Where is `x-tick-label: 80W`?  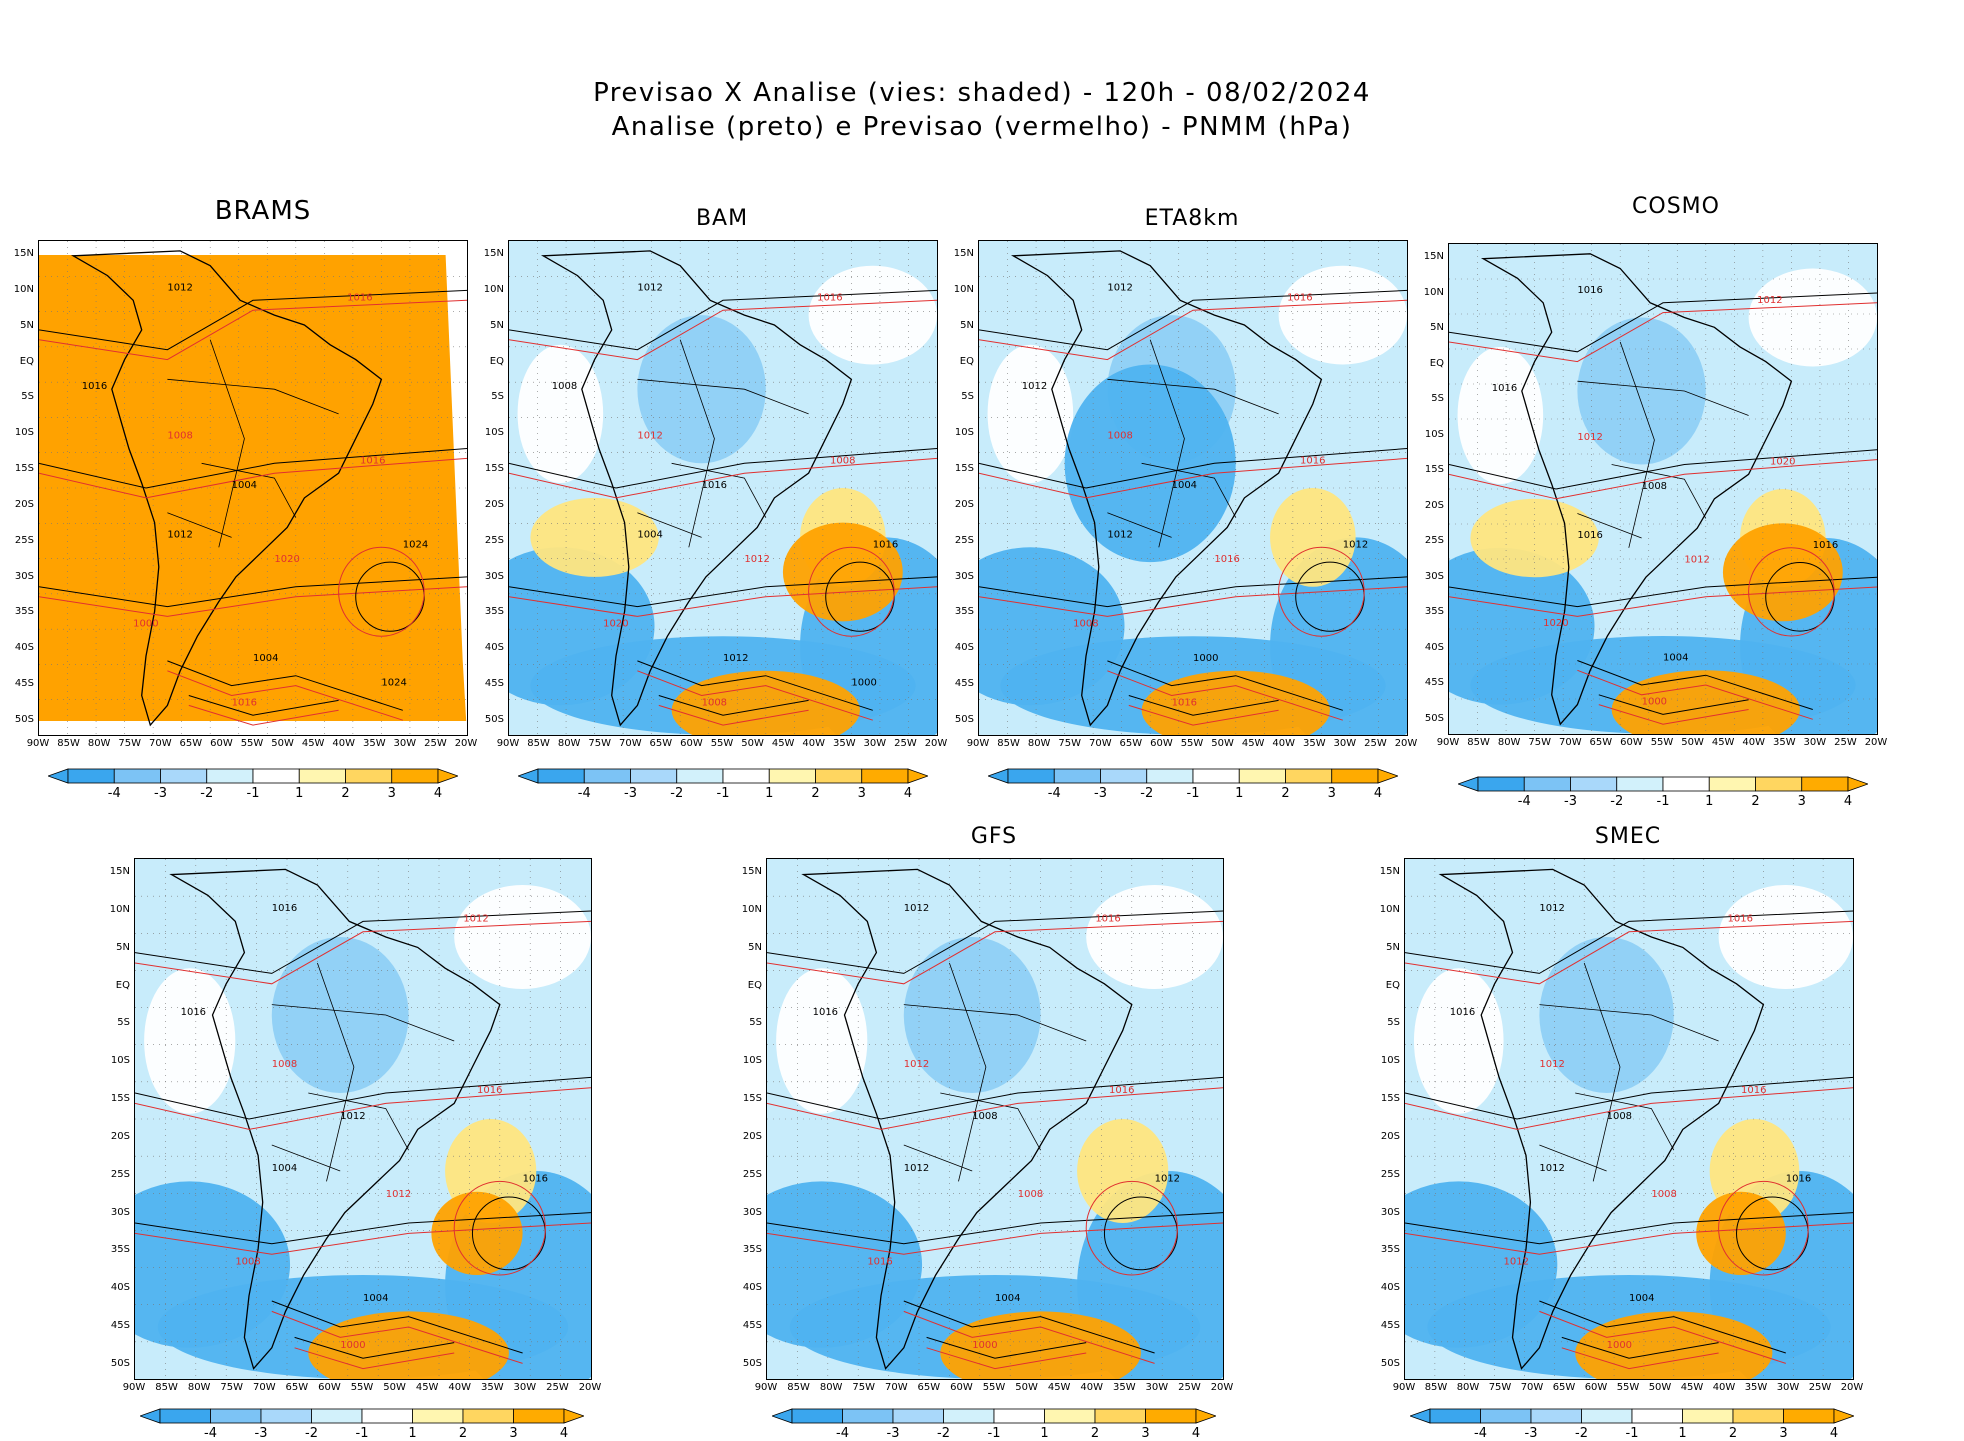
x-tick-label: 80W is located at coordinates (831, 1387).